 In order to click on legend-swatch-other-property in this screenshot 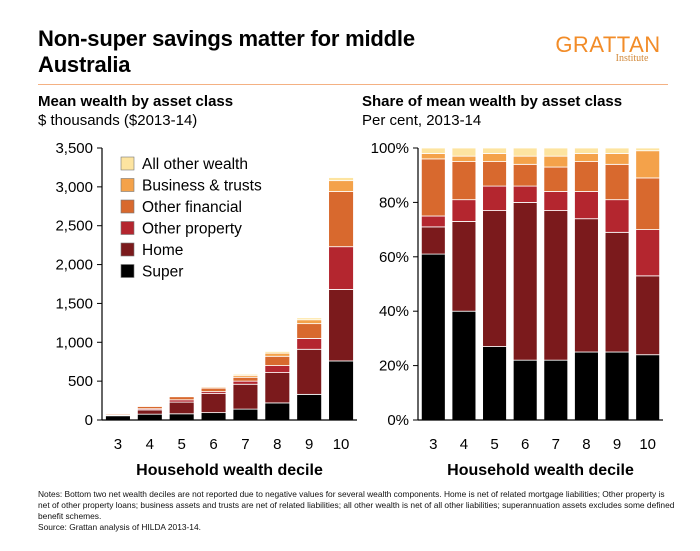, I will do `click(127, 228)`.